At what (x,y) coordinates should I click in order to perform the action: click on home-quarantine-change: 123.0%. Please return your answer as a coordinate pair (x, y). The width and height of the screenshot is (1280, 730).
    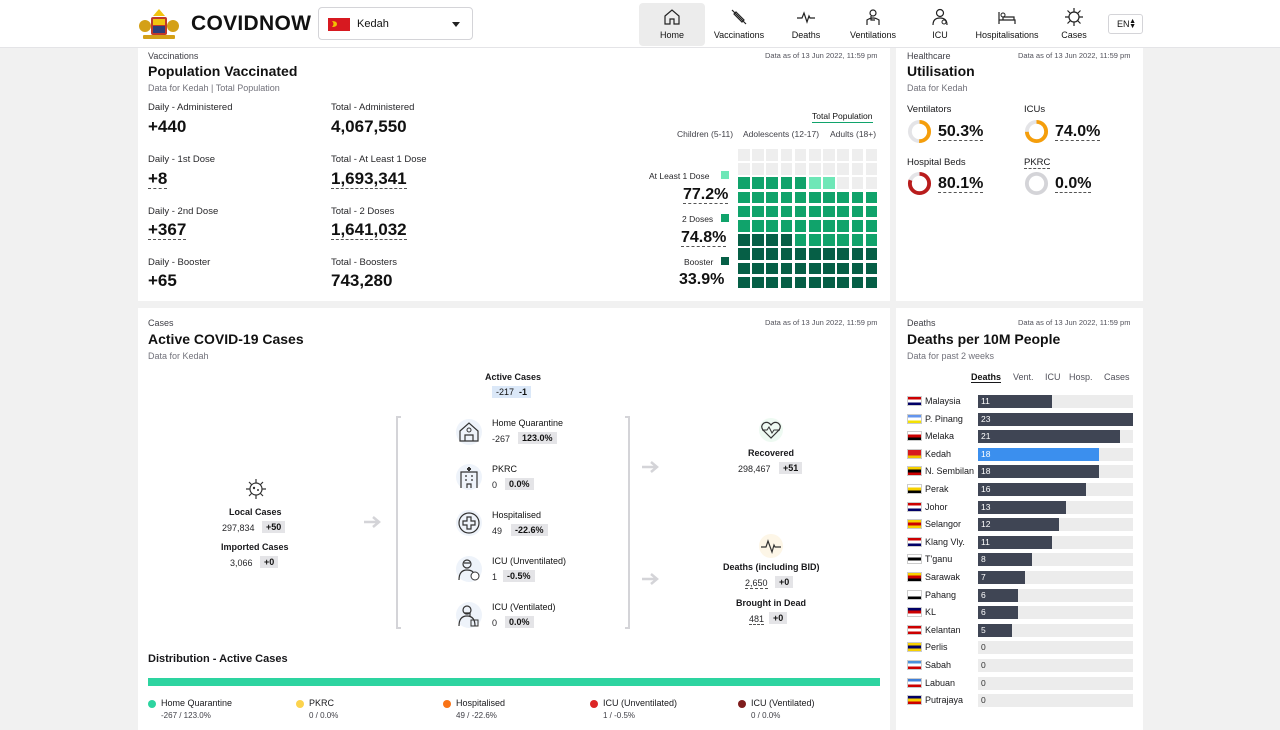
    Looking at the image, I should click on (537, 438).